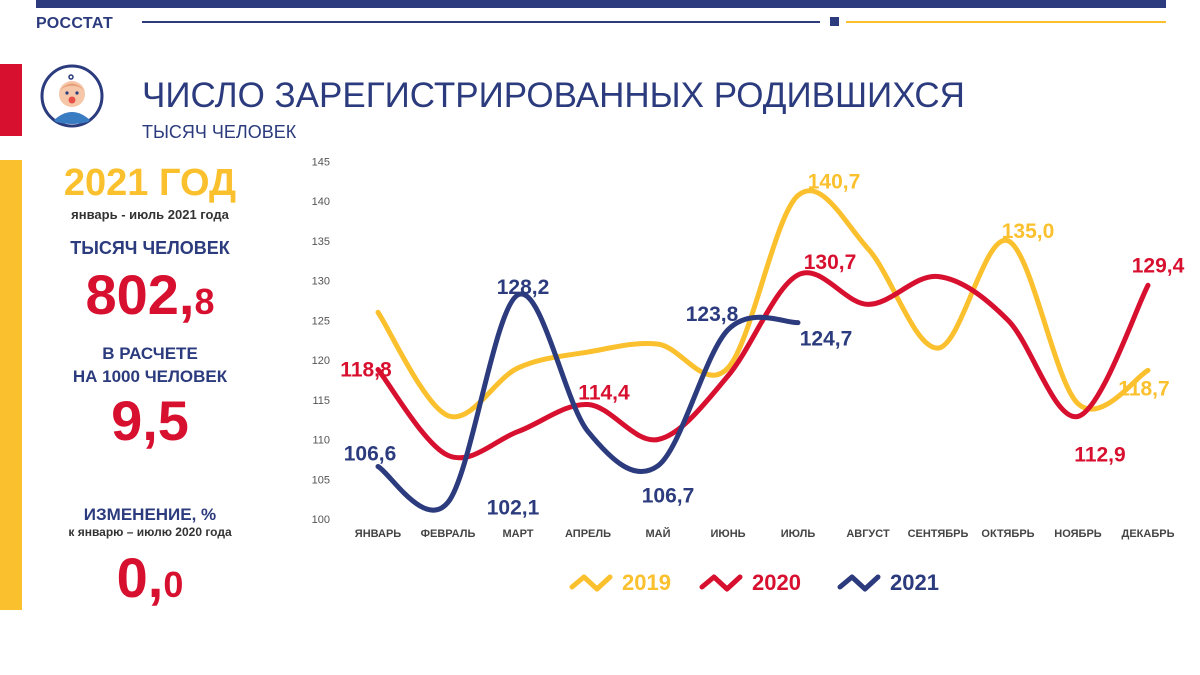  What do you see at coordinates (150, 248) in the screenshot?
I see `total-label: ТЫСЯЧ ЧЕЛОВЕК` at bounding box center [150, 248].